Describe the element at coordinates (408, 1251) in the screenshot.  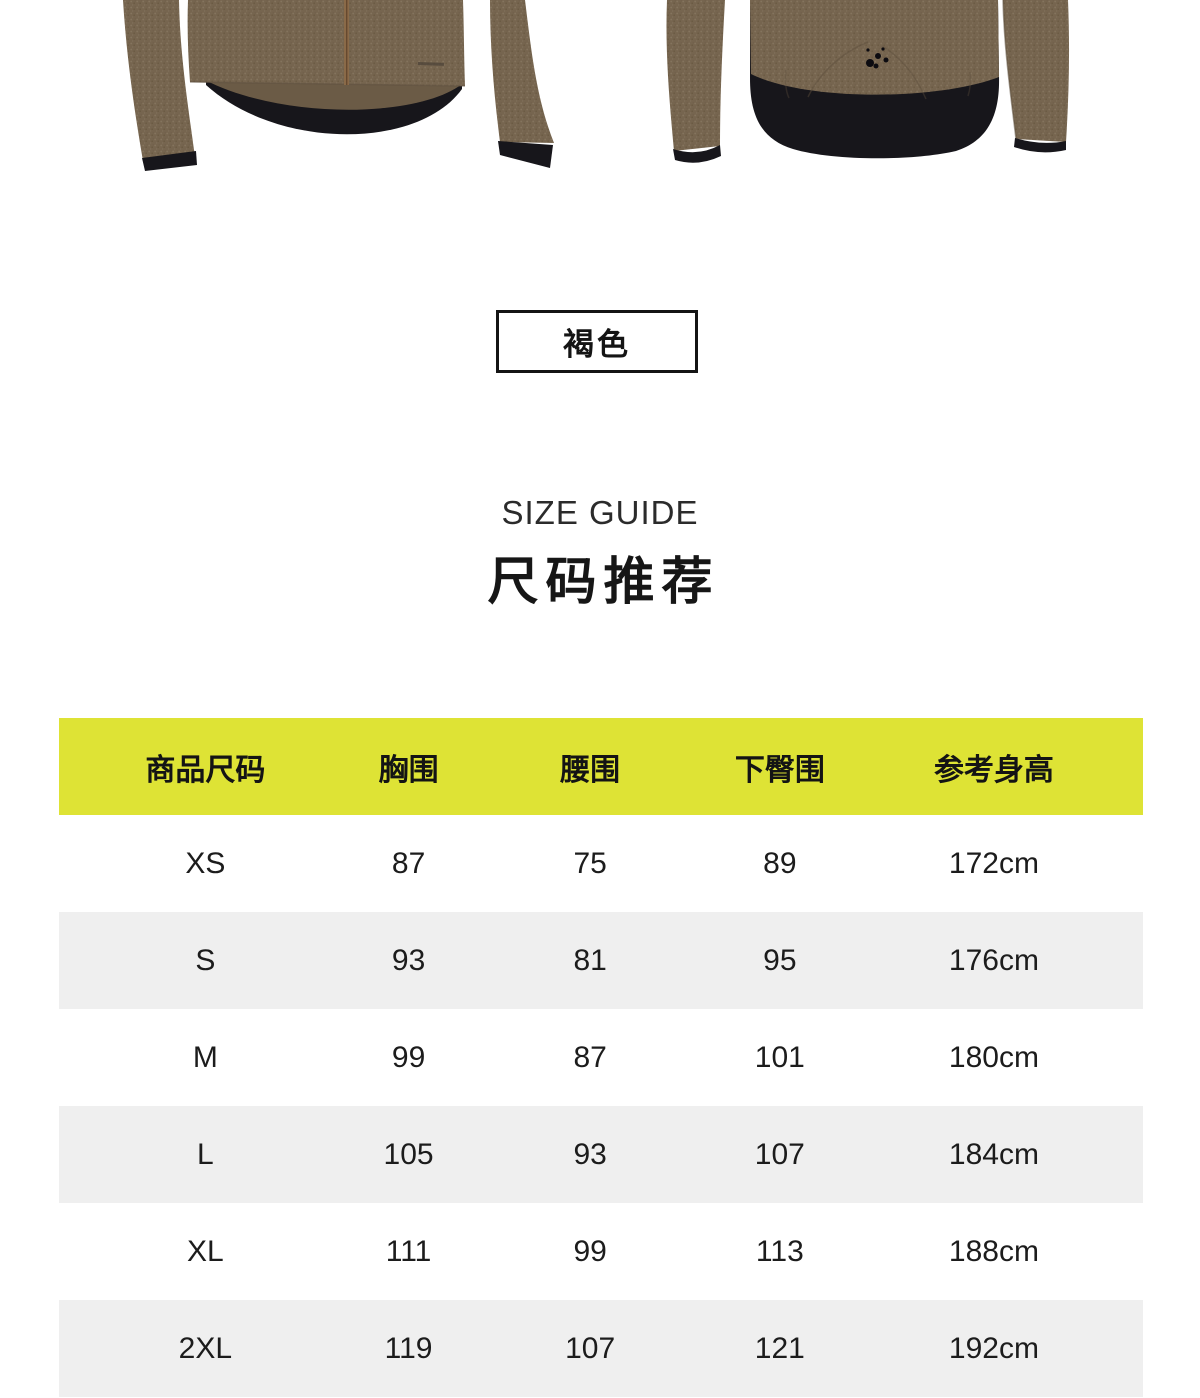
I see `size-cell: 111` at that location.